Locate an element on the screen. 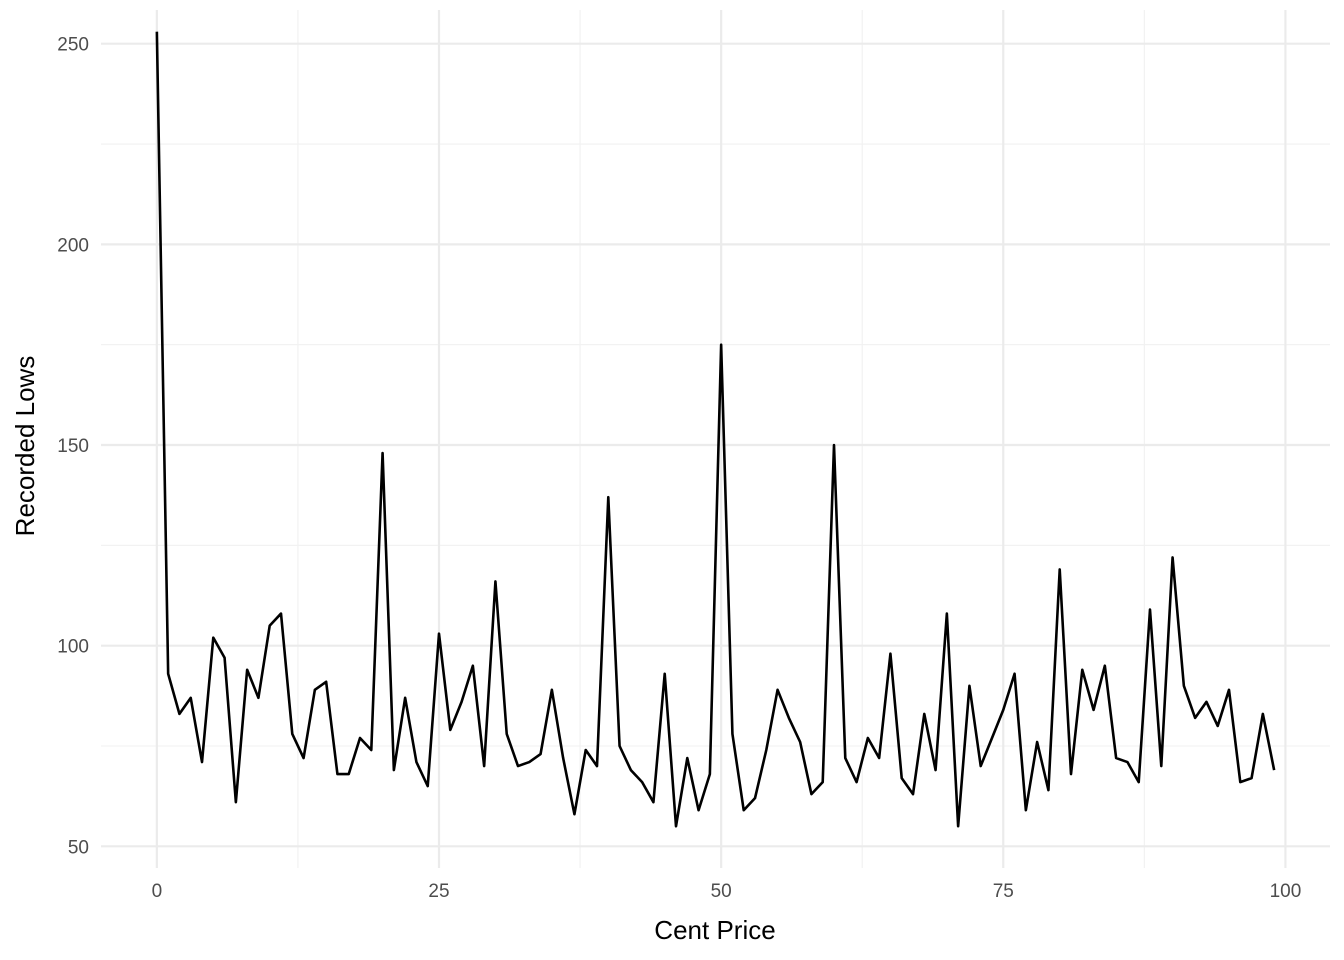  x-tick-label: 50 is located at coordinates (721, 891).